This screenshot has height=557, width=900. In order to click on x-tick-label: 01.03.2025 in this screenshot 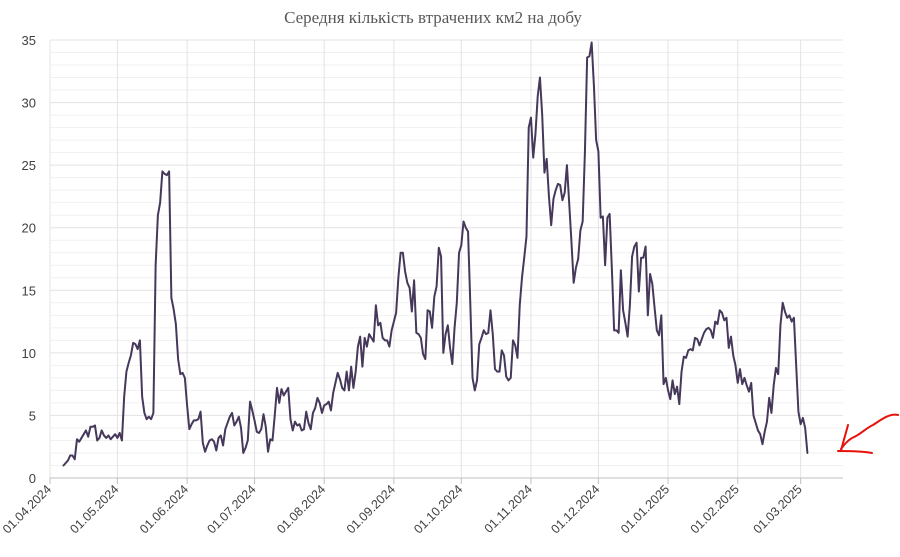, I will do `click(778, 509)`.